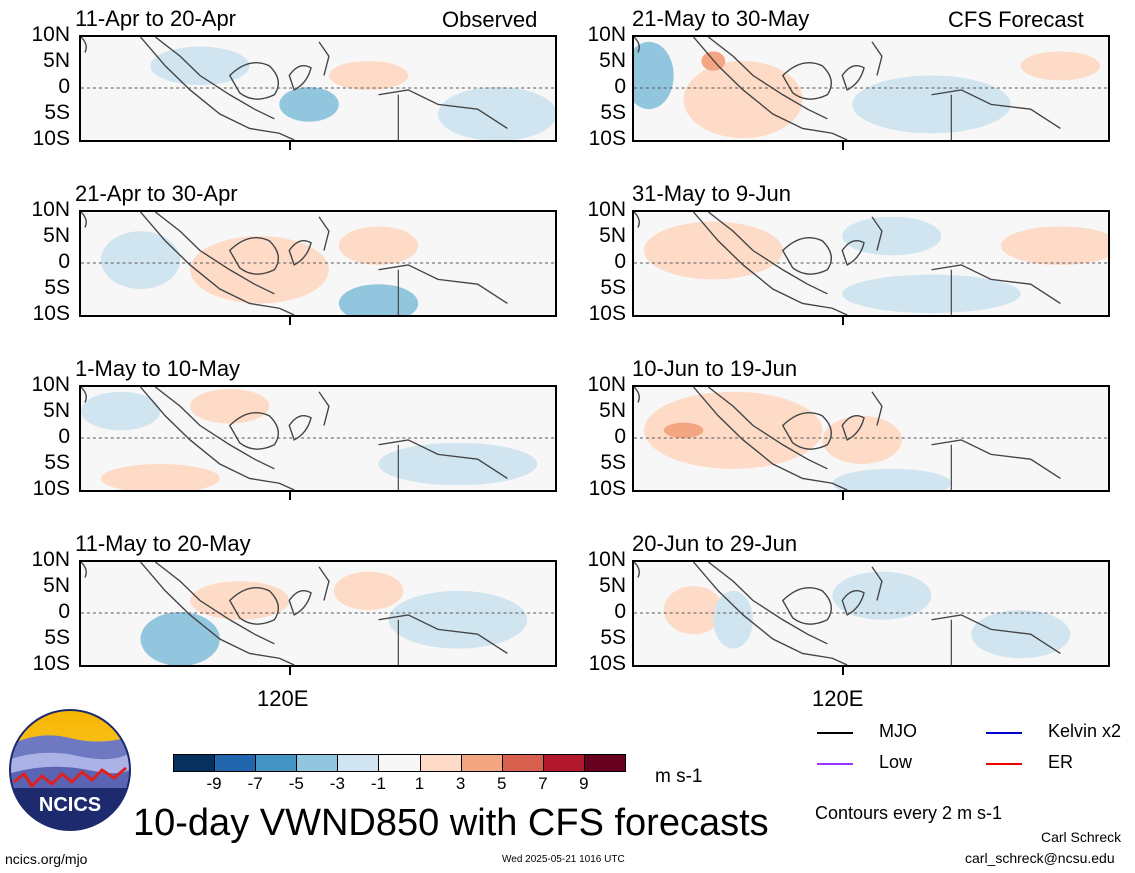 This screenshot has height=873, width=1135. I want to click on logo-text: NCICS, so click(70, 805).